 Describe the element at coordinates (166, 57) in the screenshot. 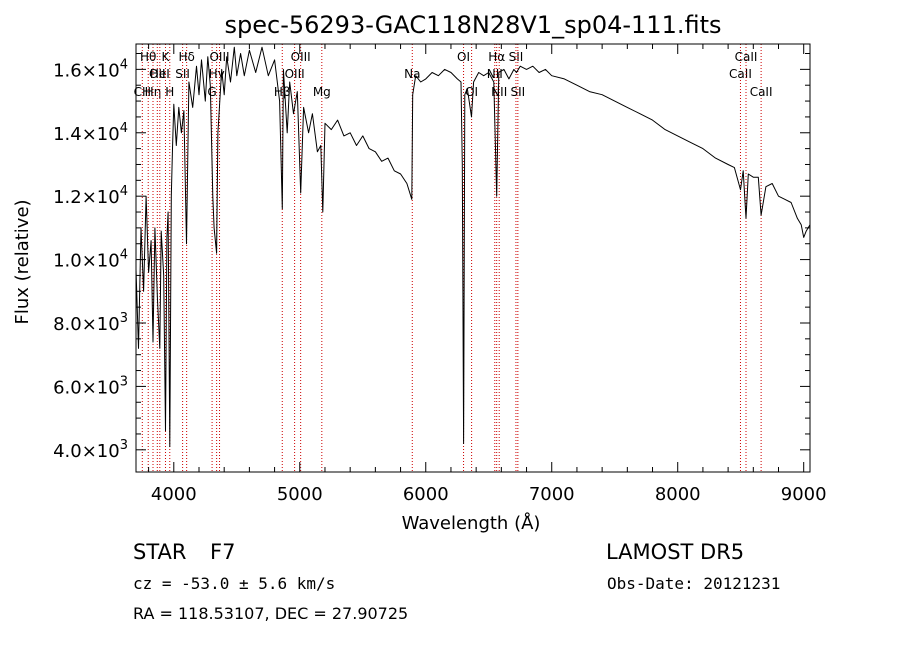

I see `line-marker-label: K` at that location.